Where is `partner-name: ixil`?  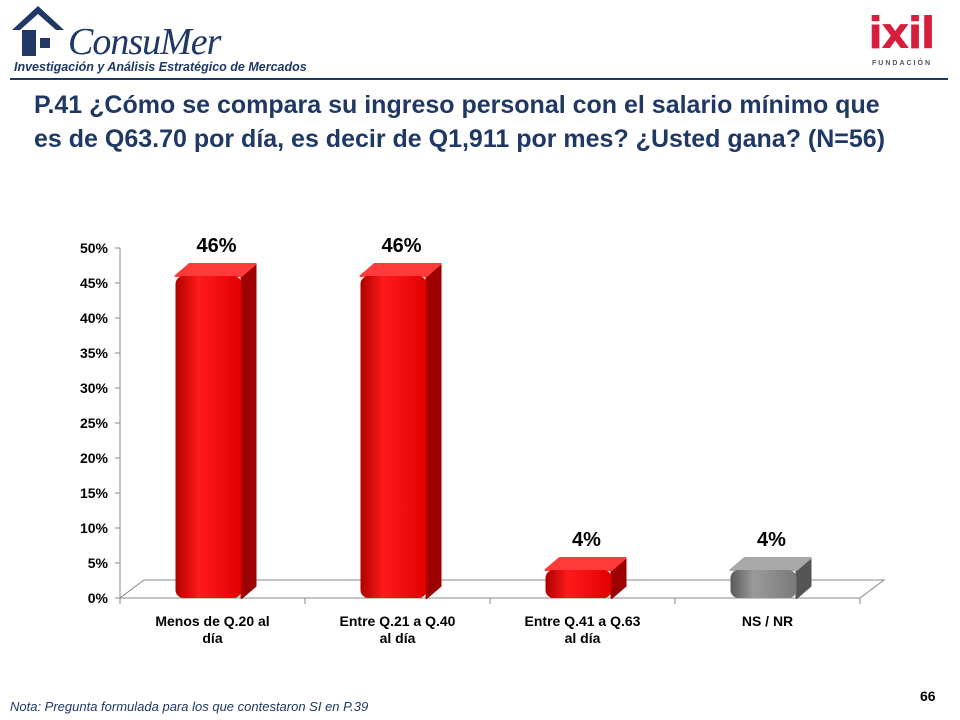
partner-name: ixil is located at coordinates (902, 33).